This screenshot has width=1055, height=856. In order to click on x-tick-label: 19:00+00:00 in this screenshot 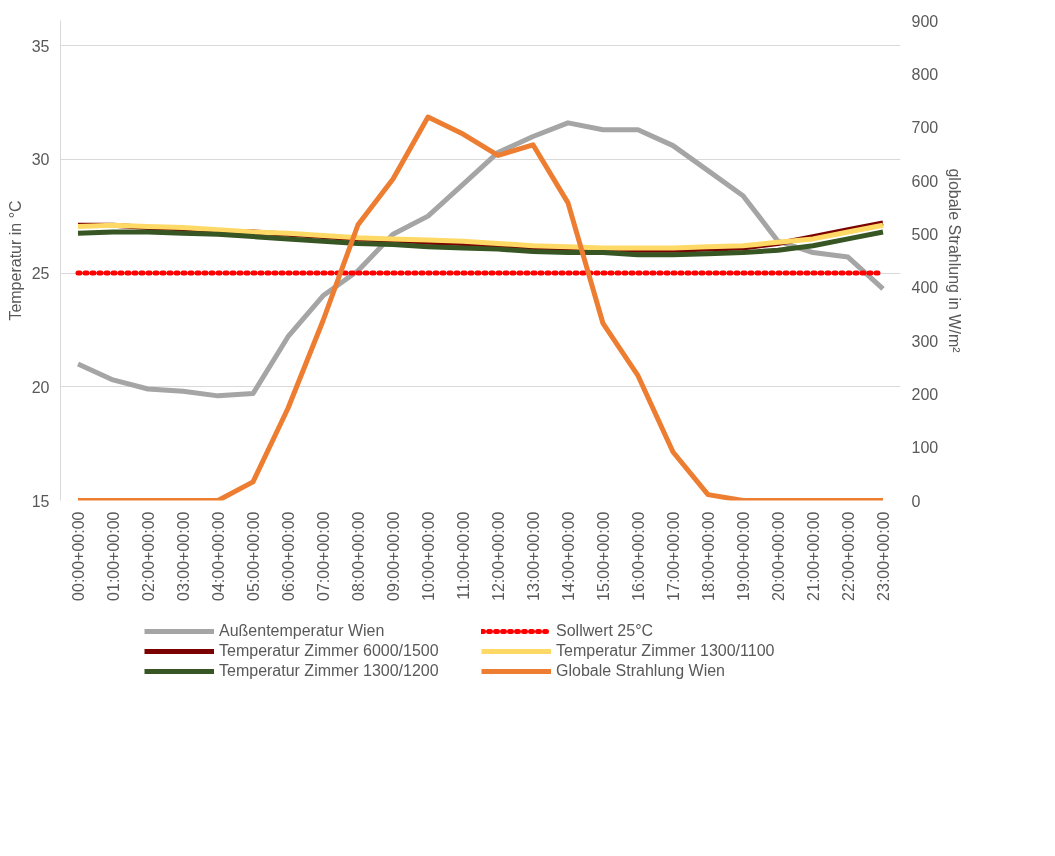, I will do `click(743, 556)`.